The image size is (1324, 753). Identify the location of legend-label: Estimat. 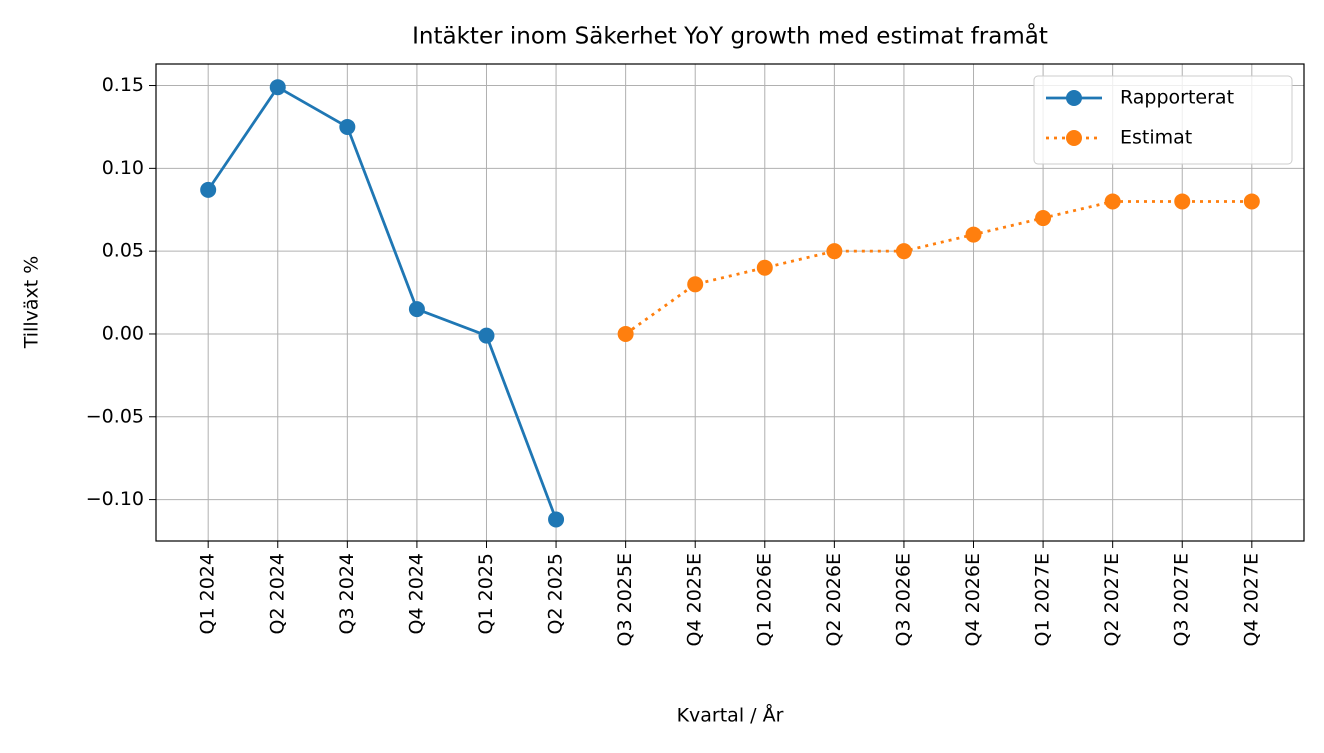
(1156, 138).